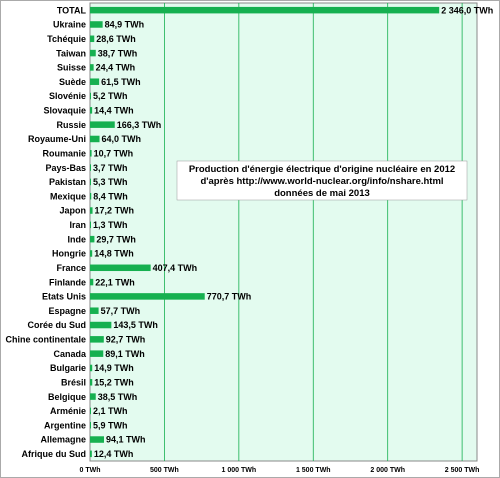  Describe the element at coordinates (110, 411) in the screenshot. I see `data-label: 2,1 TWh` at that location.